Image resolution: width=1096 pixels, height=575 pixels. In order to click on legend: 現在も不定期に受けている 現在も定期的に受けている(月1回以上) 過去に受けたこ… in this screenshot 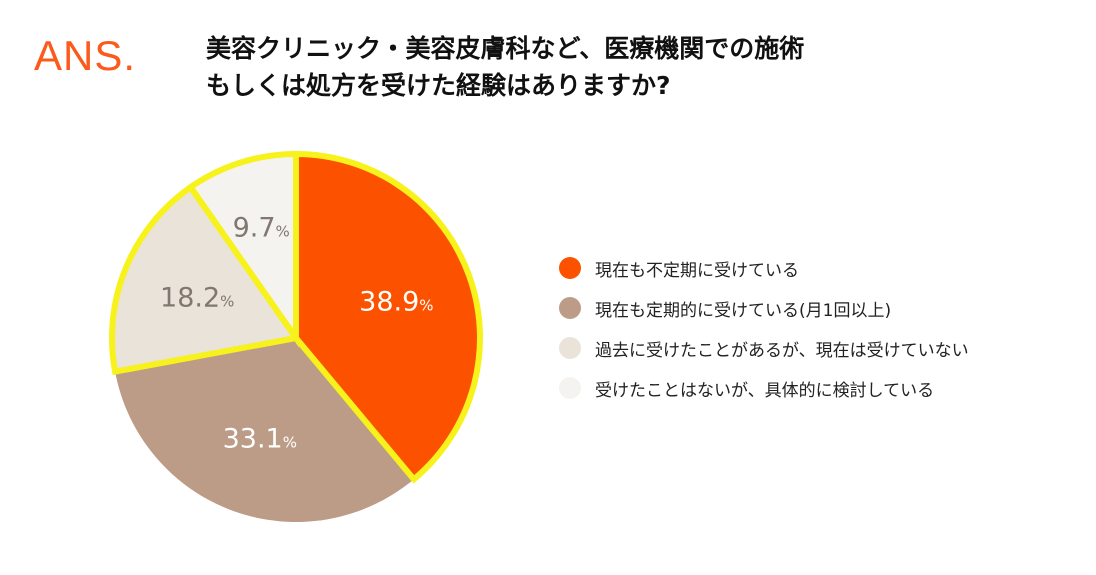, I will do `click(819, 328)`.